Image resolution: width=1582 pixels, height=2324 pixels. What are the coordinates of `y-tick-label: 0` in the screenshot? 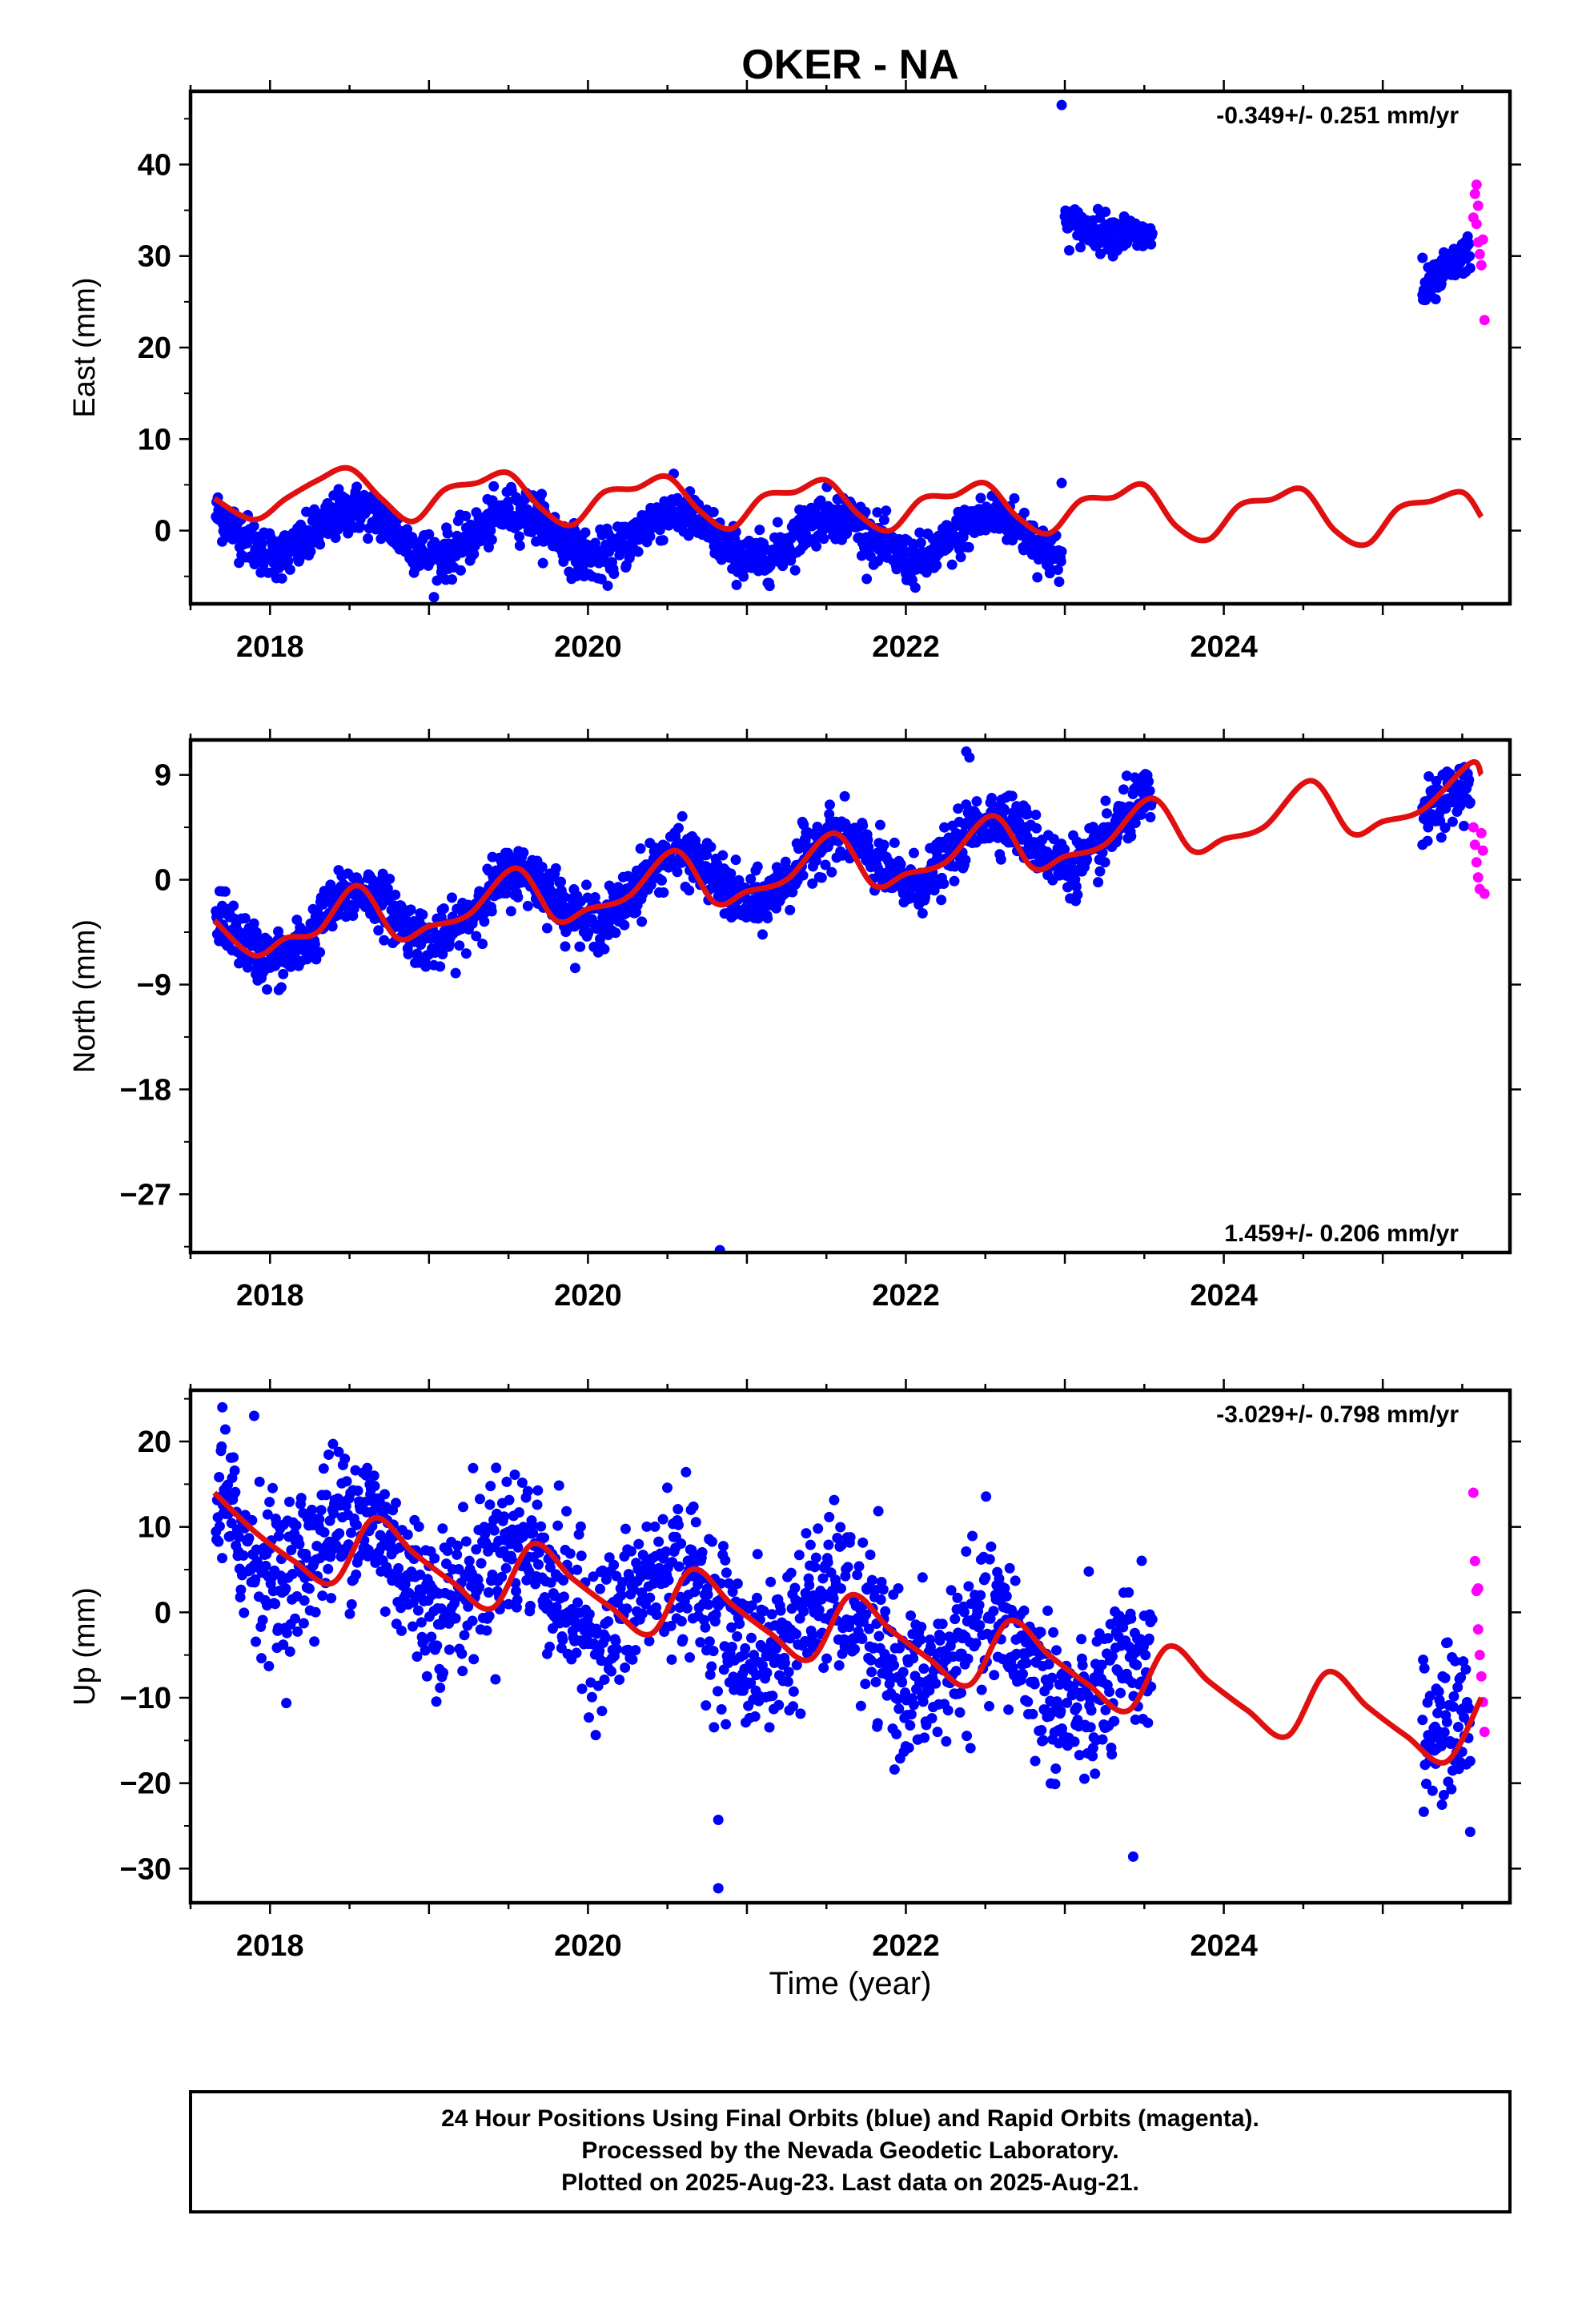 It's located at (163, 532).